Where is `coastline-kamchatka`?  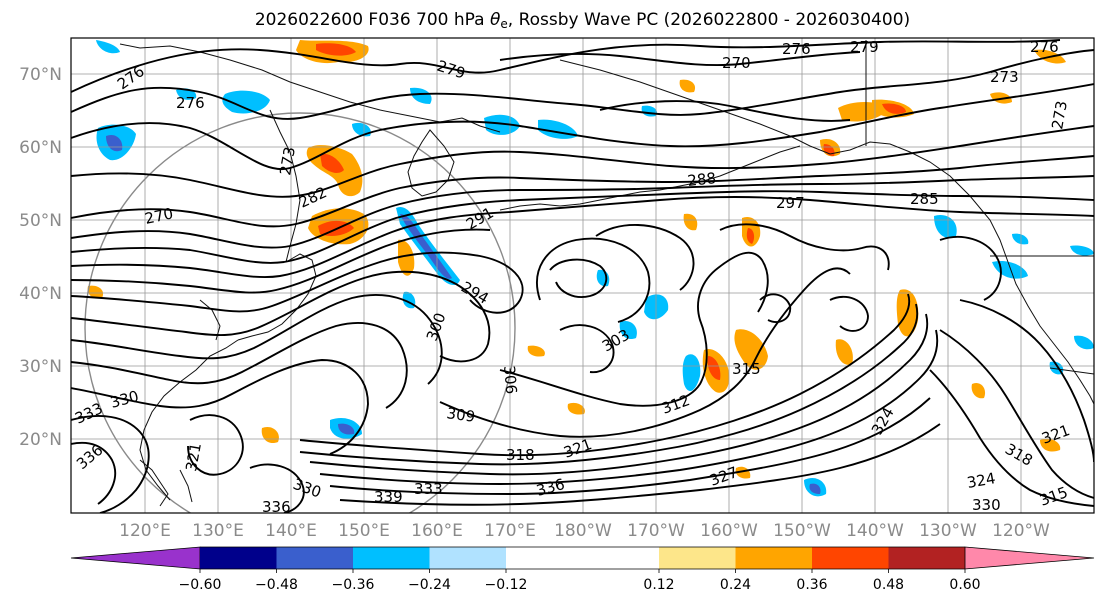 coastline-kamchatka is located at coordinates (431, 163).